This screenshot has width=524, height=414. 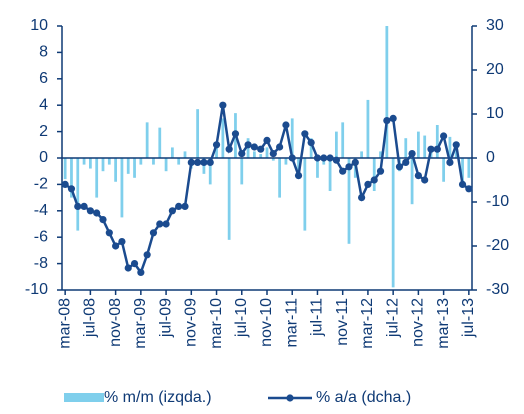 I want to click on legend-label: % a/a (dcha.), so click(x=363, y=397).